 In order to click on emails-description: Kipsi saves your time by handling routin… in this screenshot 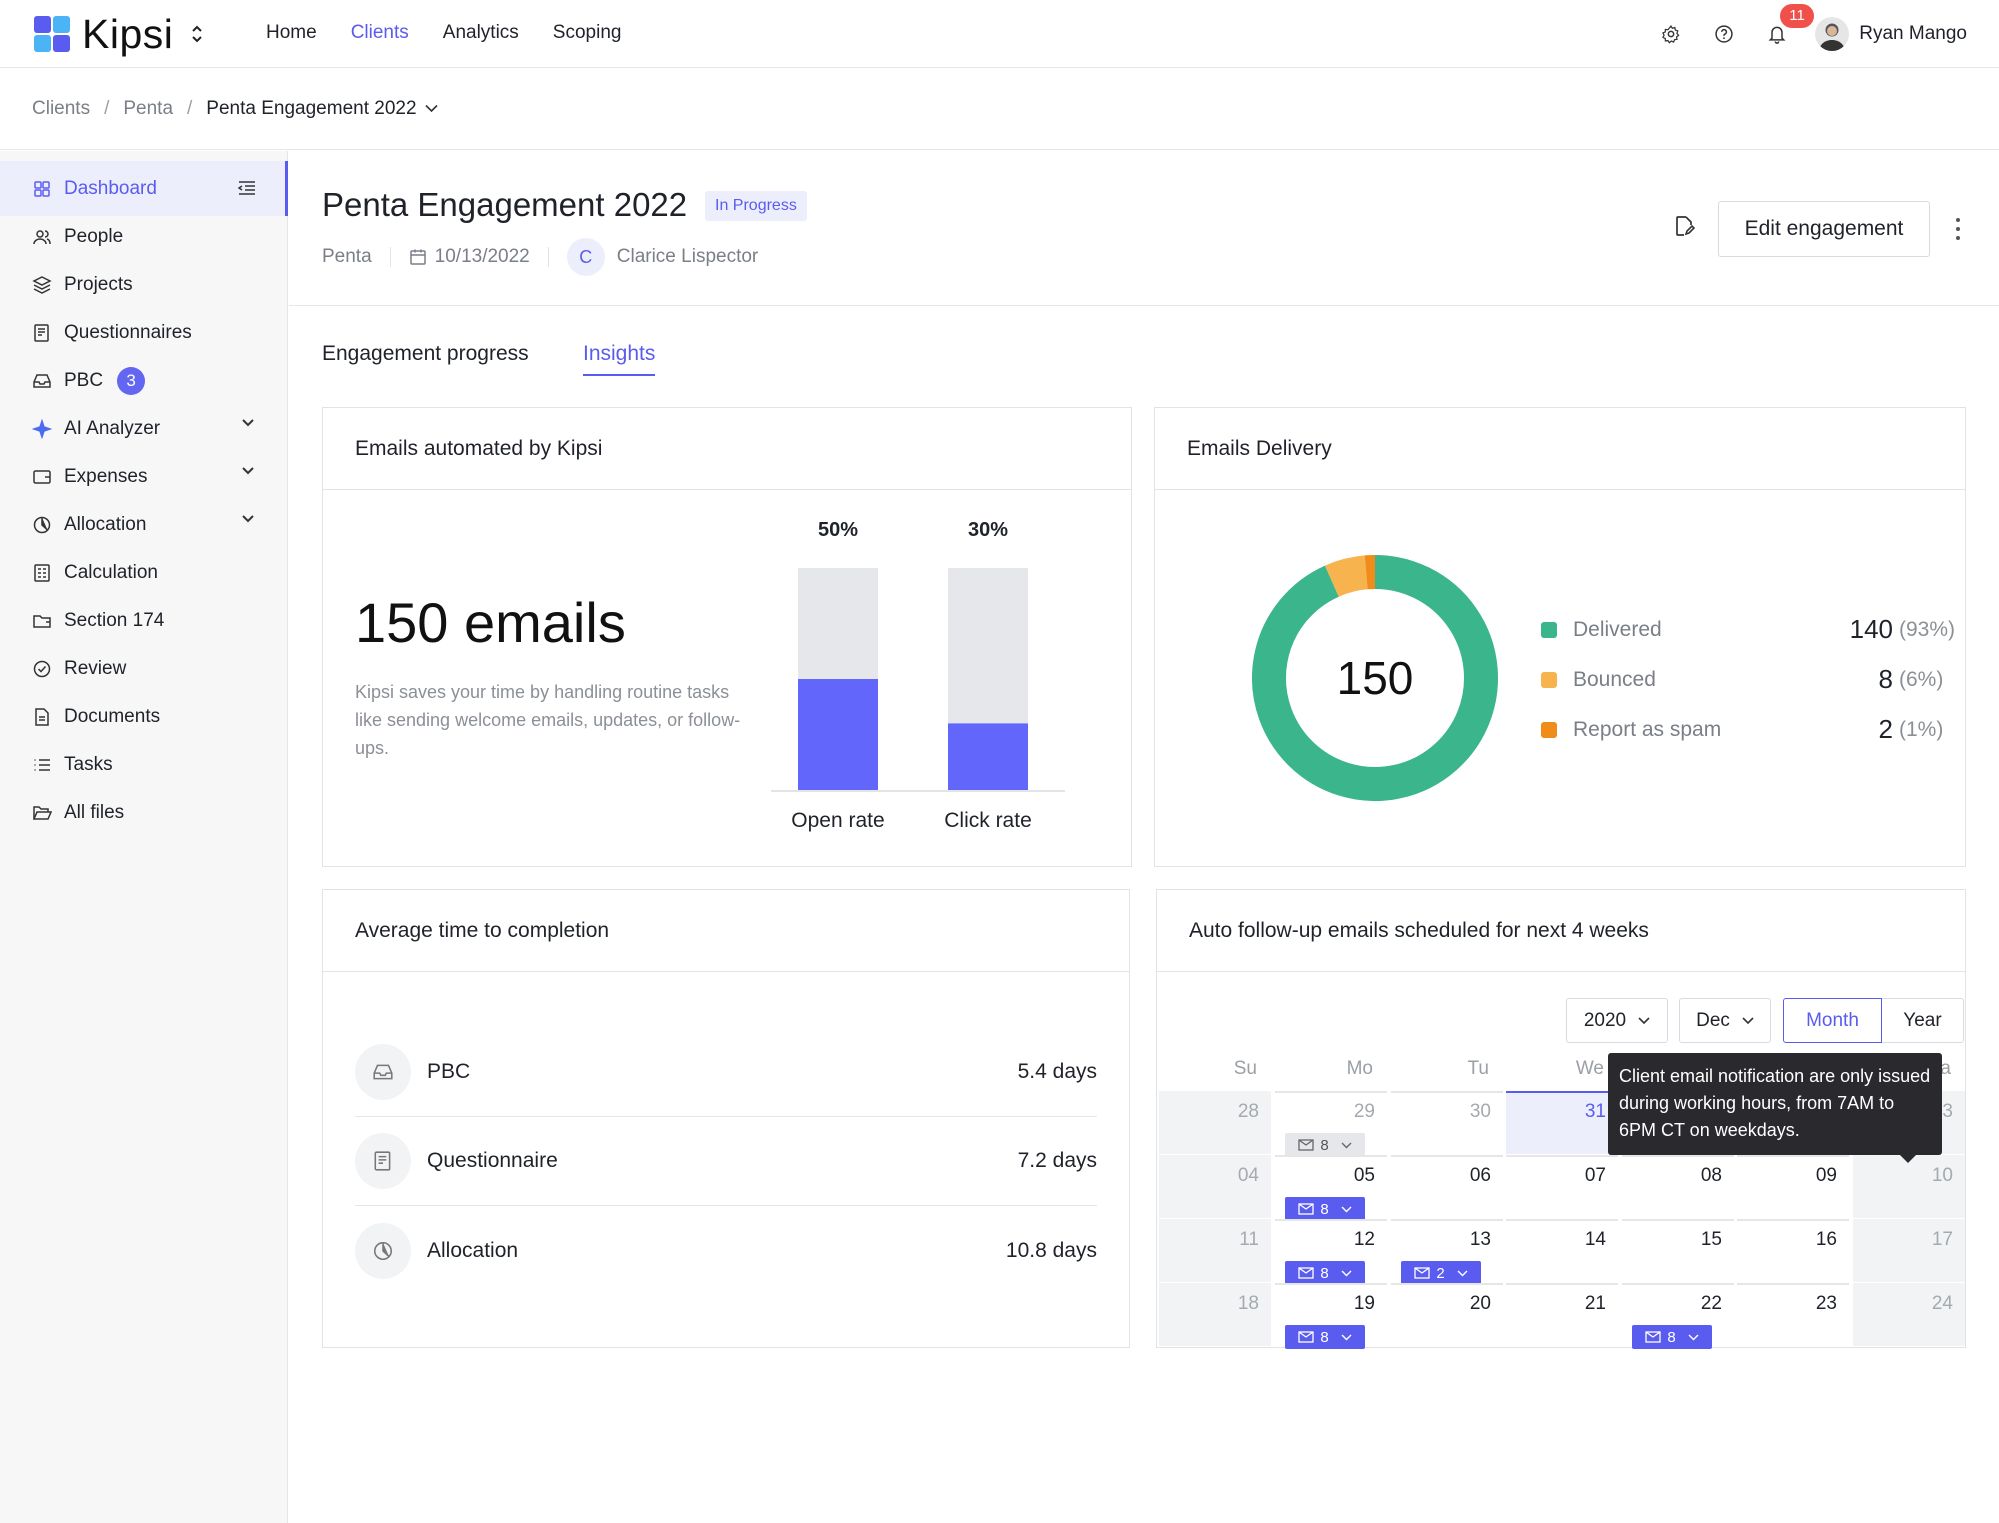, I will do `click(548, 720)`.